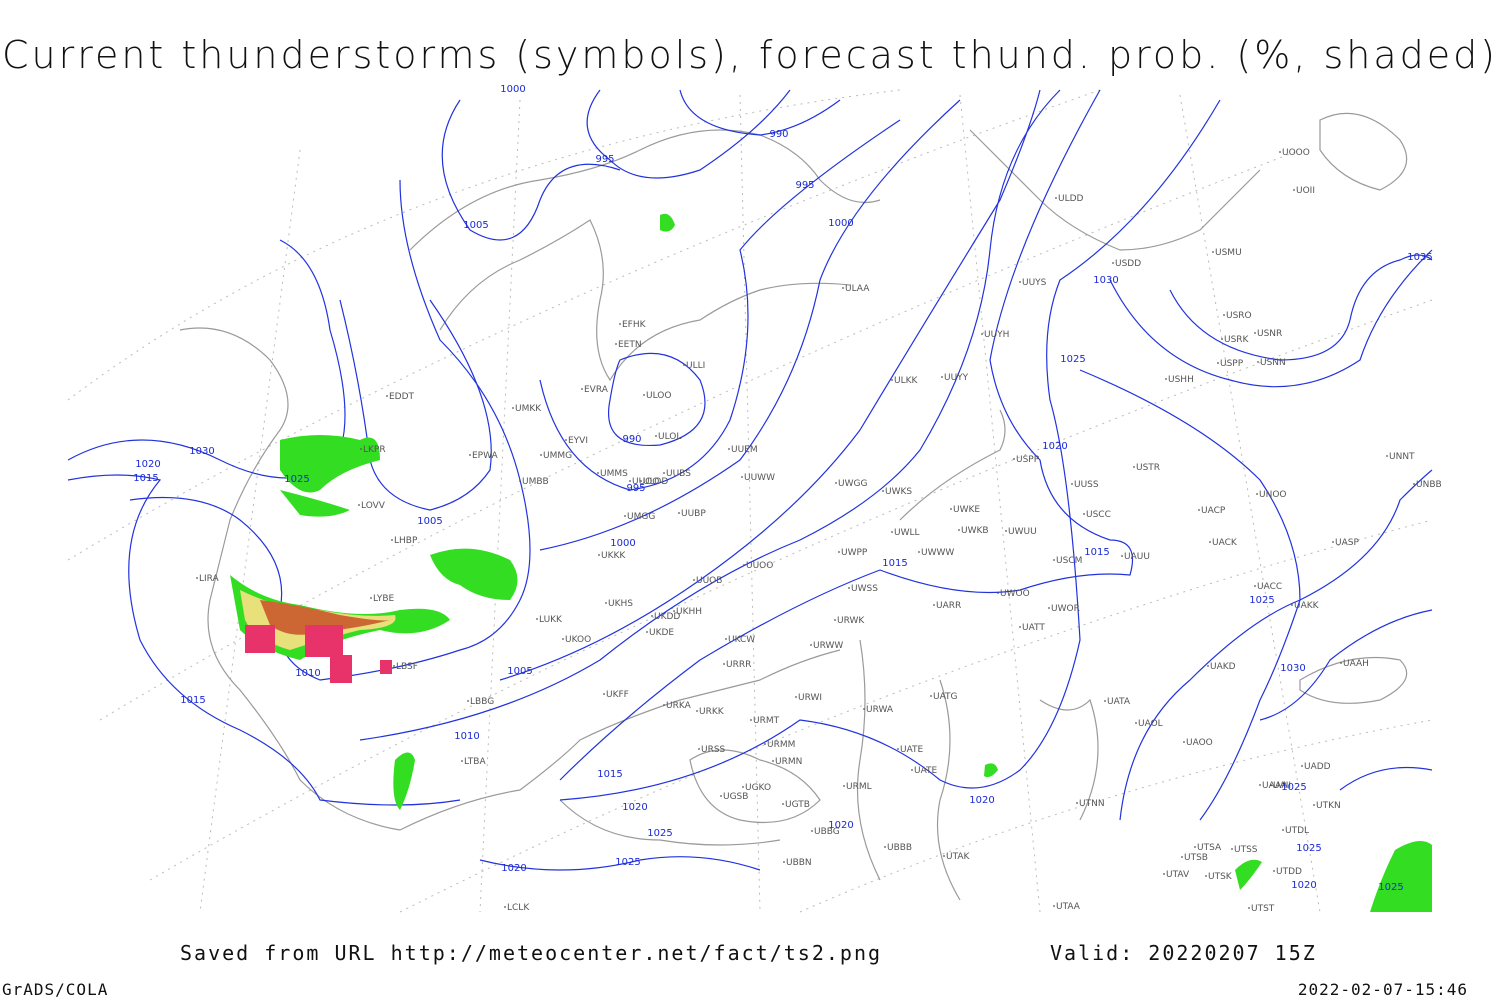  I want to click on station-label: UMKK, so click(528, 409).